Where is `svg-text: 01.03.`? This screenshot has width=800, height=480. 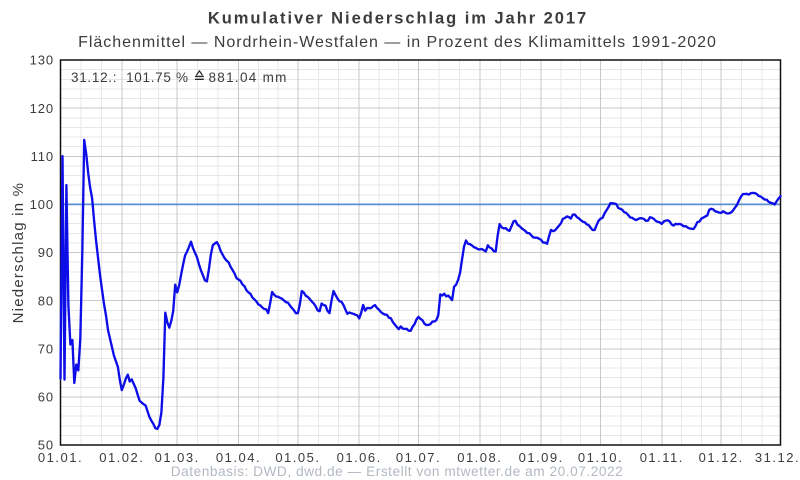
svg-text: 01.03. is located at coordinates (177, 457).